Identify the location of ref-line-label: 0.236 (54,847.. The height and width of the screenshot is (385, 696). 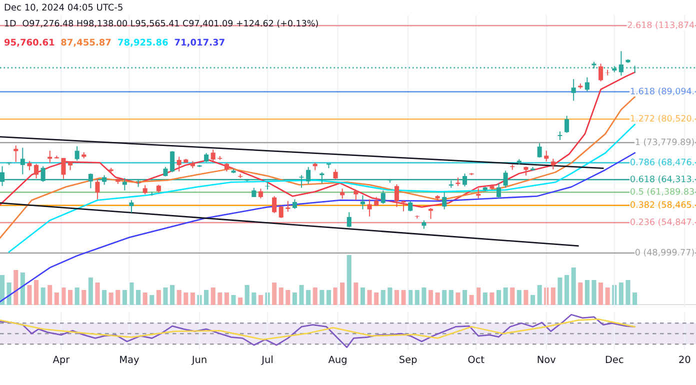
(662, 222).